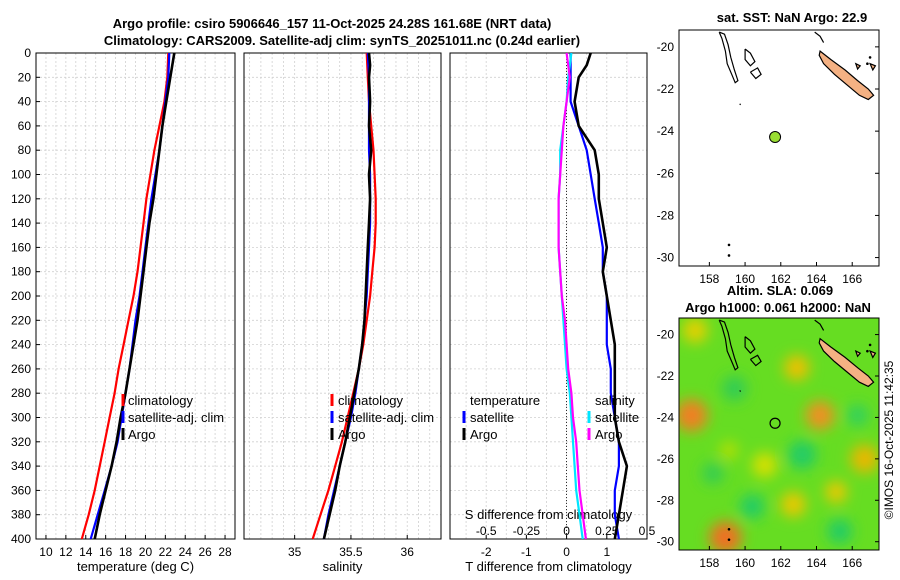 The height and width of the screenshot is (580, 900). Describe the element at coordinates (295, 552) in the screenshot. I see `x-tick-label: 35` at that location.